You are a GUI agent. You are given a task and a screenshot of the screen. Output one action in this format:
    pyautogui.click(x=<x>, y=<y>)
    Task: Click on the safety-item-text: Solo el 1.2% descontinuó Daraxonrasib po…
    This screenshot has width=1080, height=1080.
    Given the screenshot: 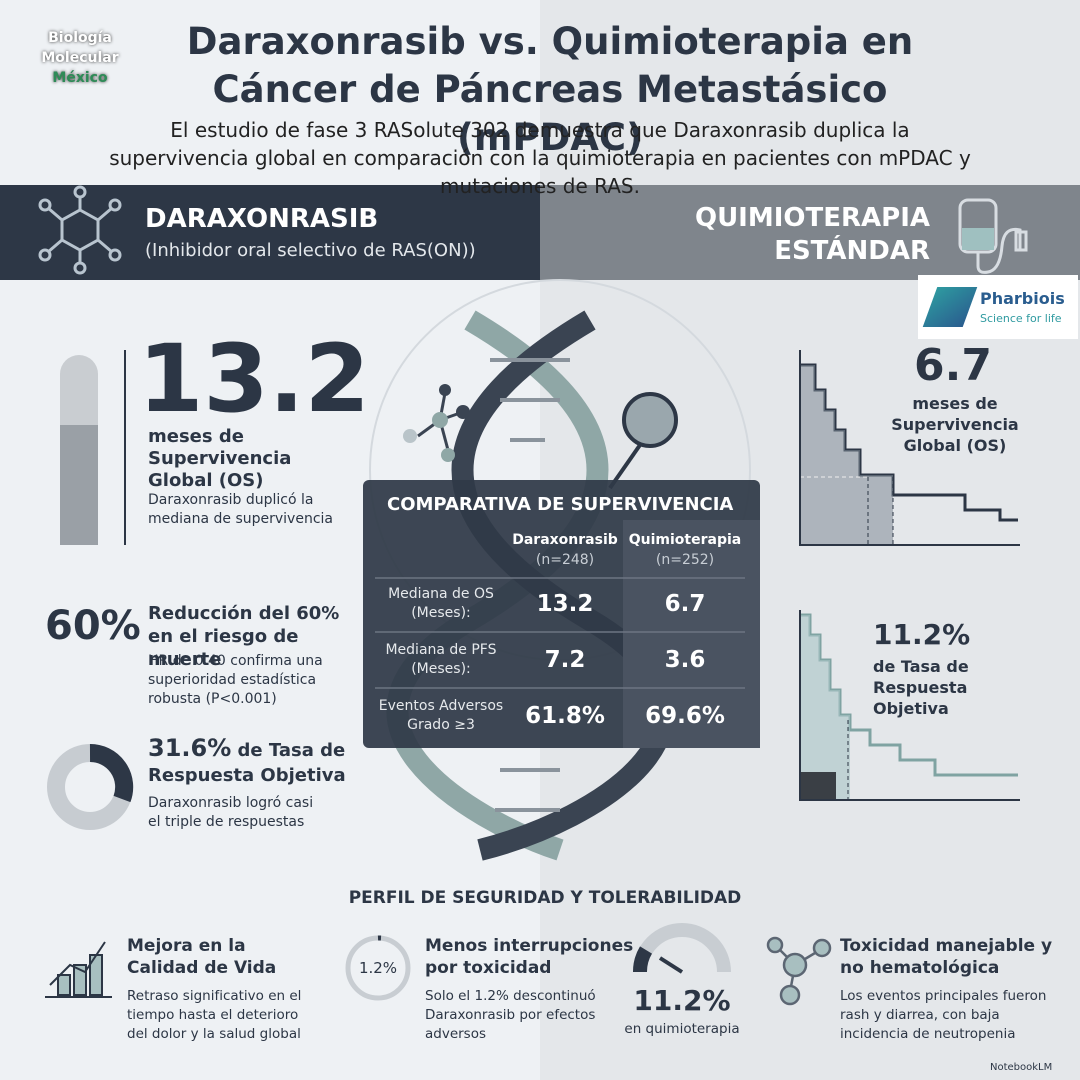 What is the action you would take?
    pyautogui.click(x=510, y=1015)
    